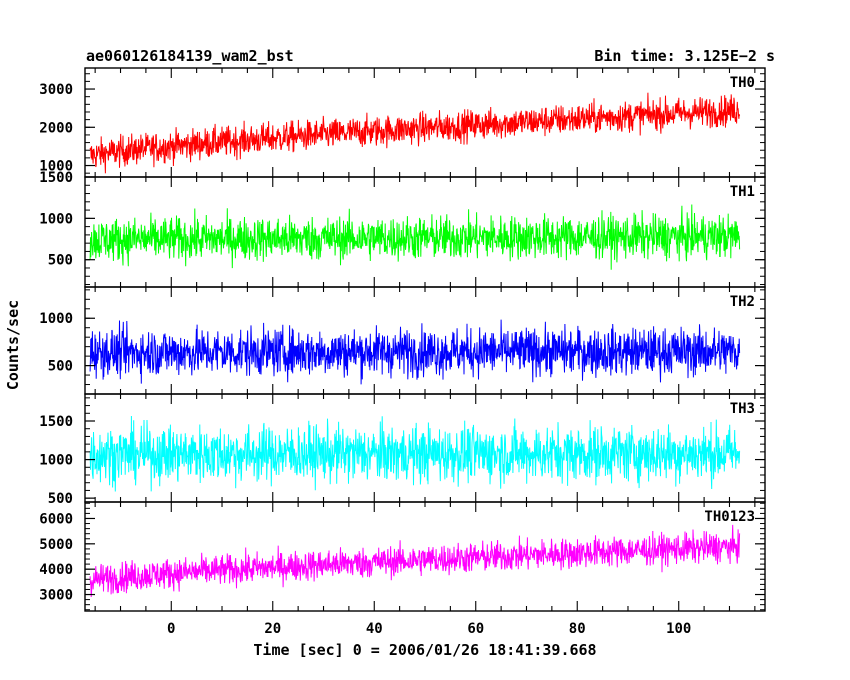 This screenshot has width=850, height=680. I want to click on x-tick-label: 40, so click(374, 629).